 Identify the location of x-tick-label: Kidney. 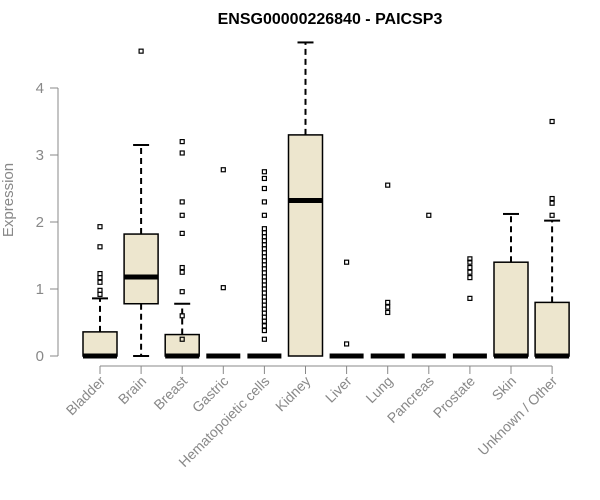
(293, 394).